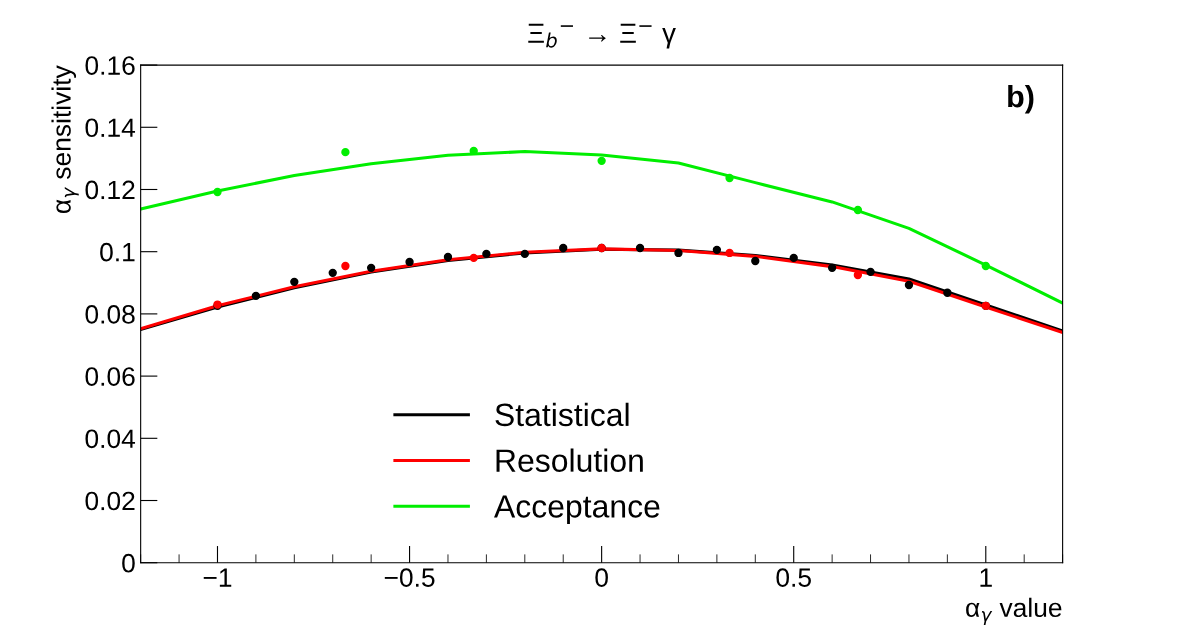  What do you see at coordinates (128, 563) in the screenshot?
I see `y-tick-label: 0` at bounding box center [128, 563].